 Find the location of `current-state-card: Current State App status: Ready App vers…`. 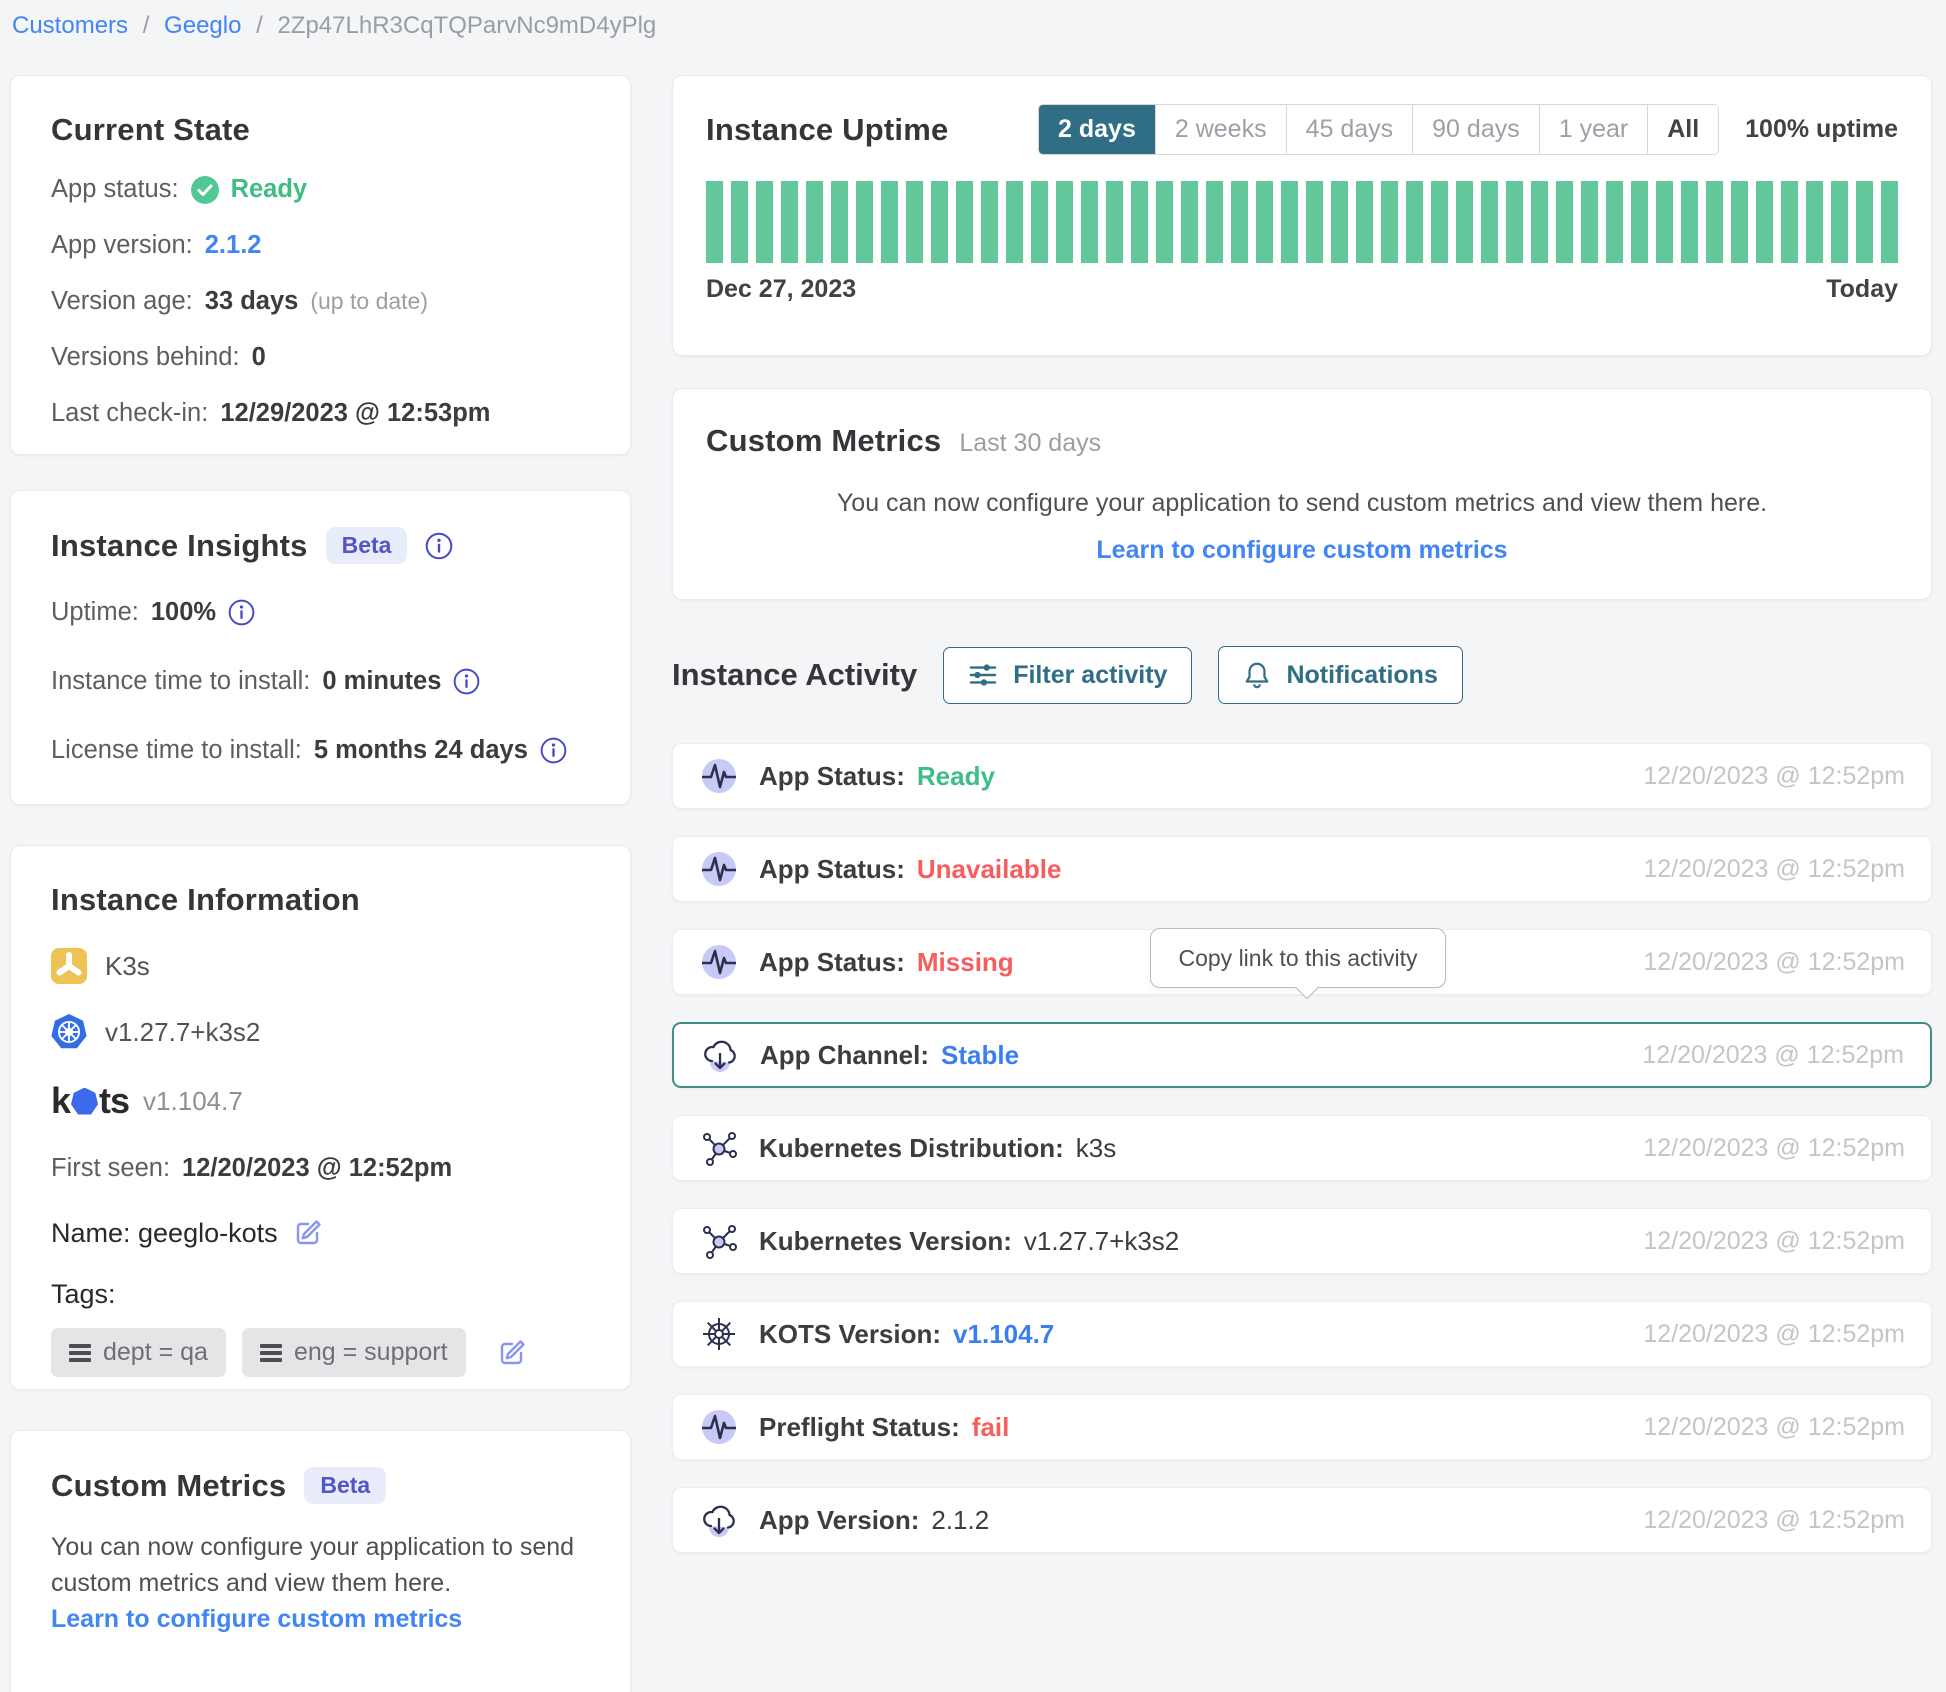

current-state-card: Current State App status: Ready App vers… is located at coordinates (320, 265).